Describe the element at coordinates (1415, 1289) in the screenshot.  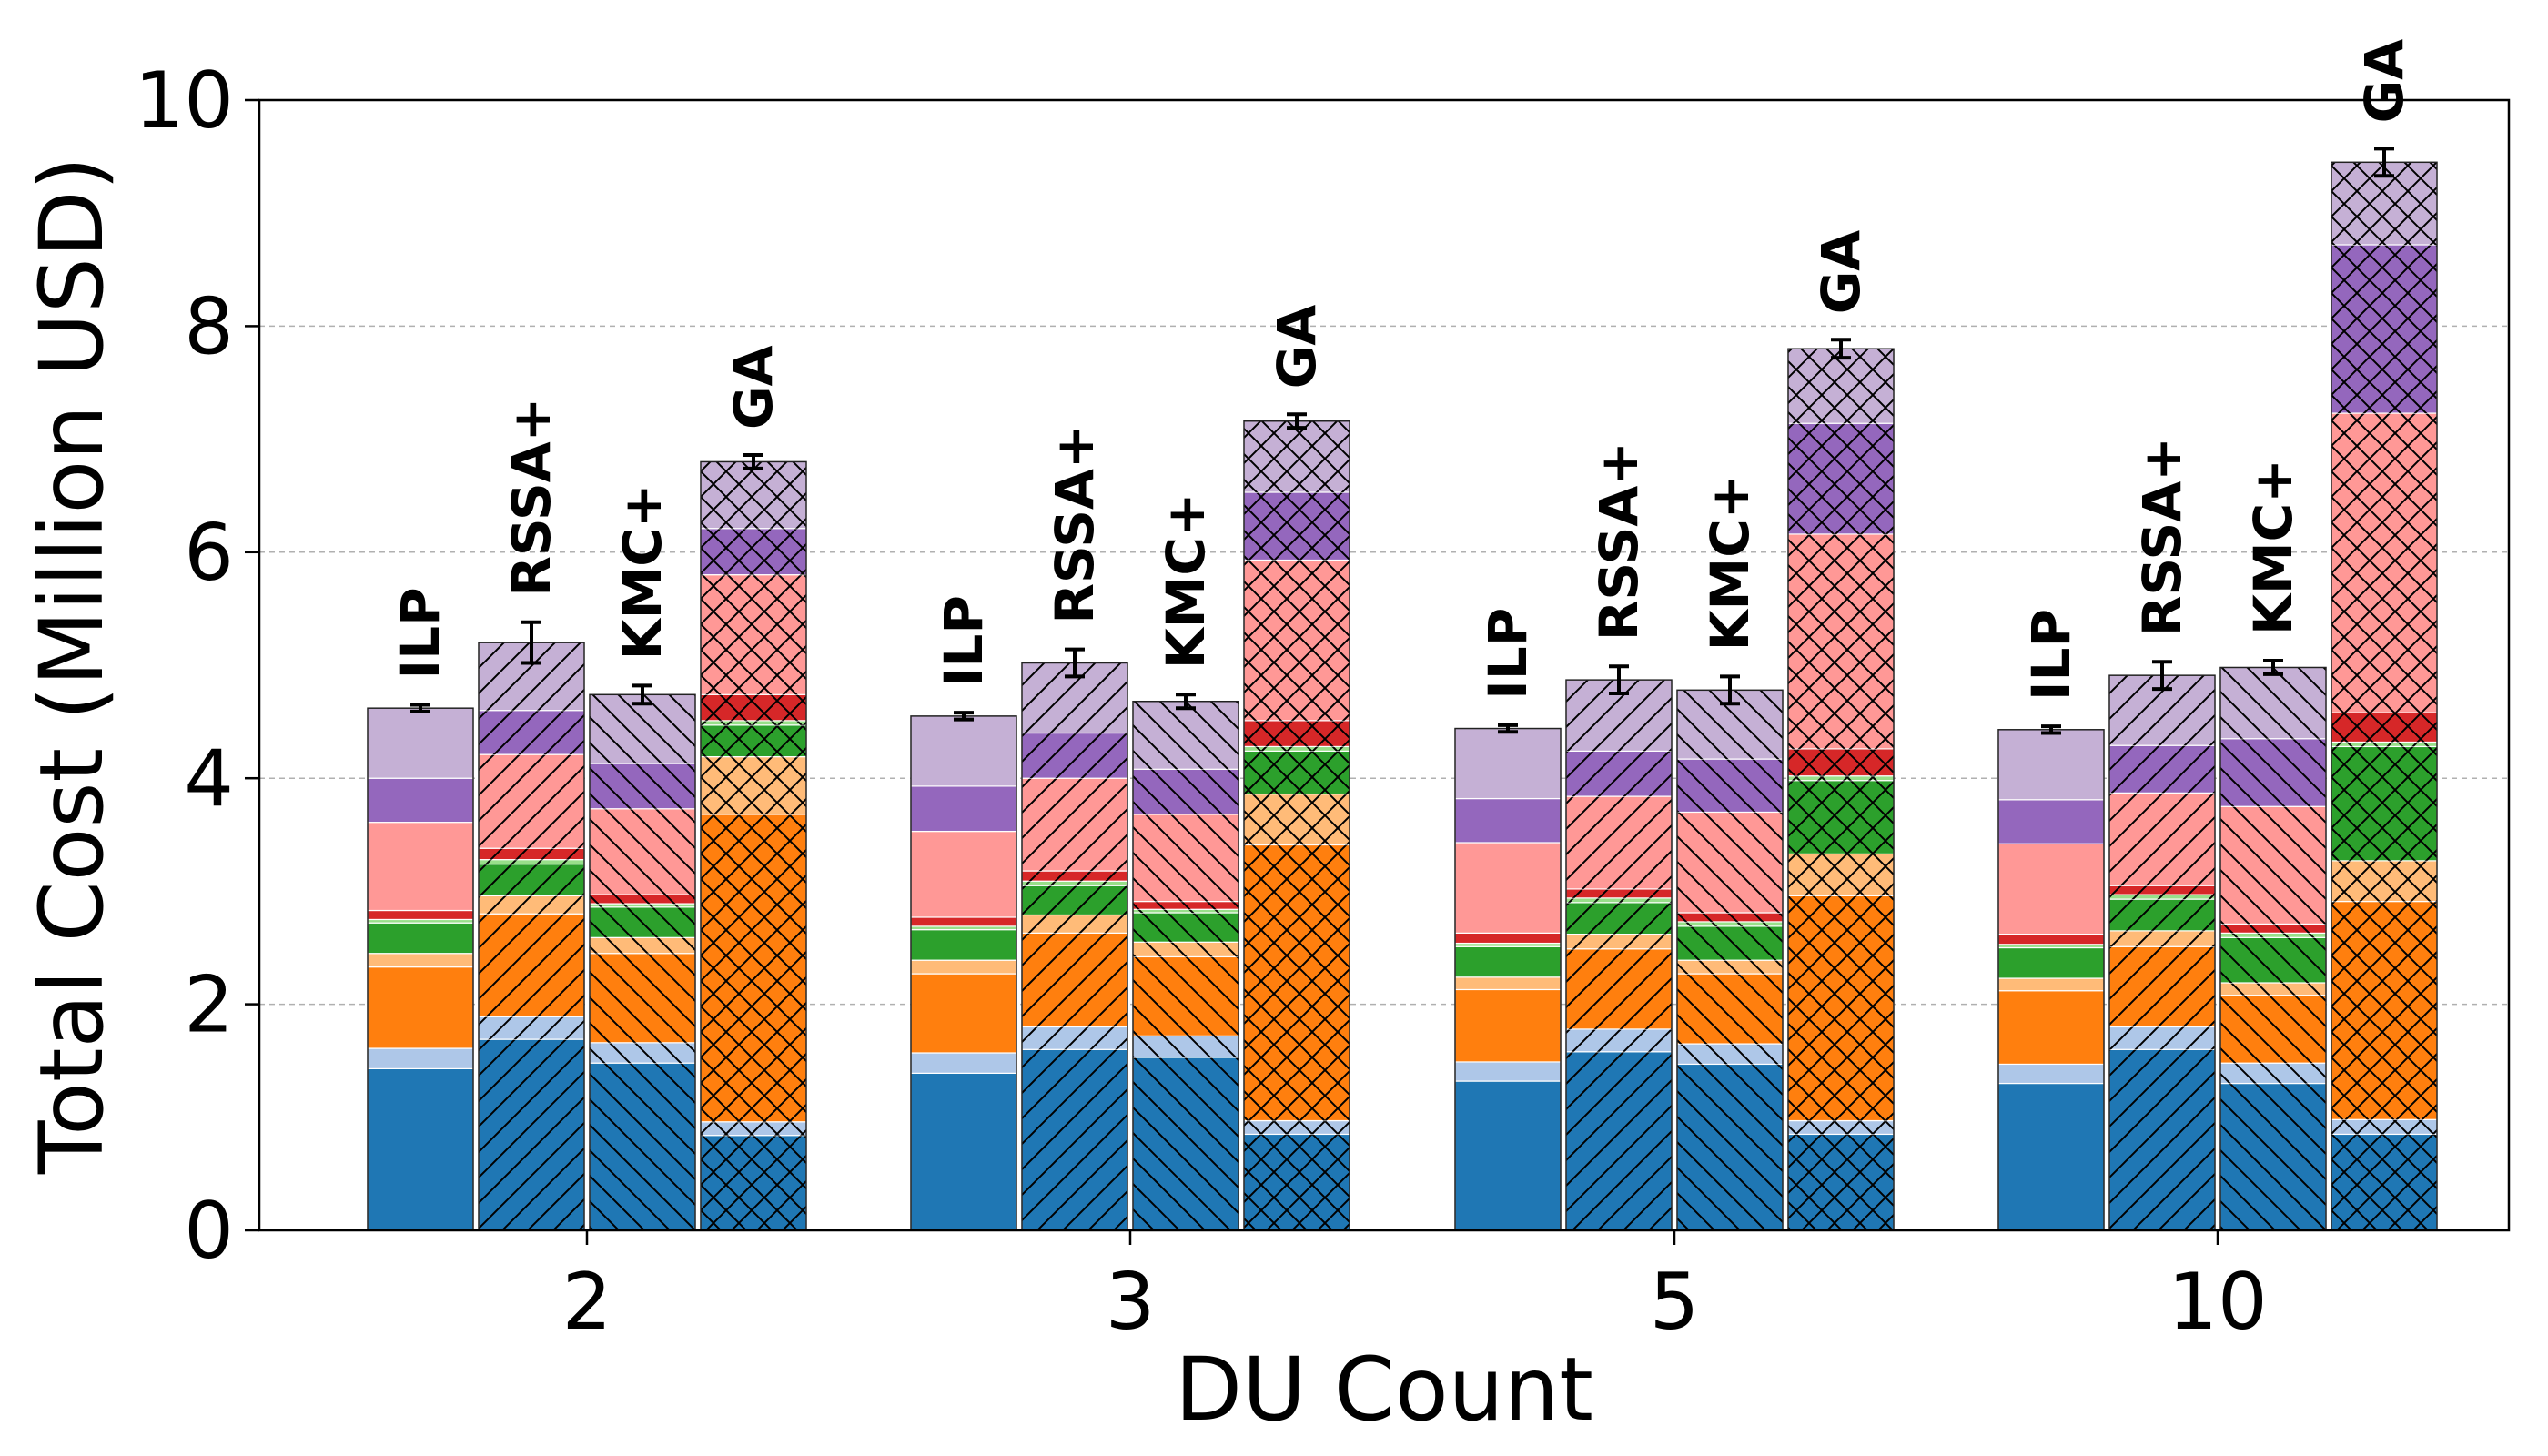
I see `x-axis-ticks: 2 3 5 10` at that location.